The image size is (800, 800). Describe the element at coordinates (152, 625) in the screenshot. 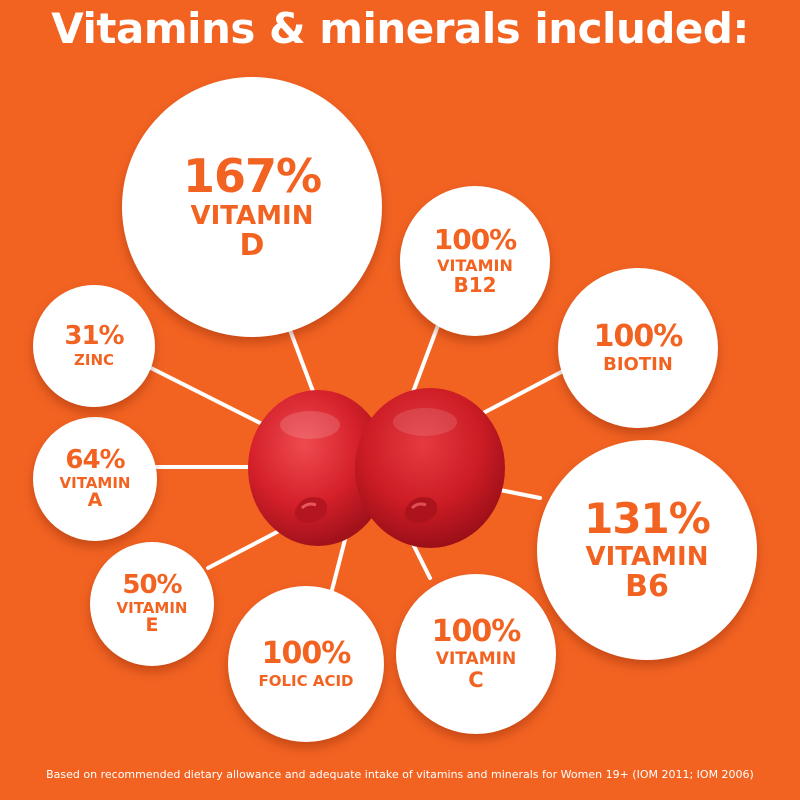

I see `nutrient-name: E` at that location.